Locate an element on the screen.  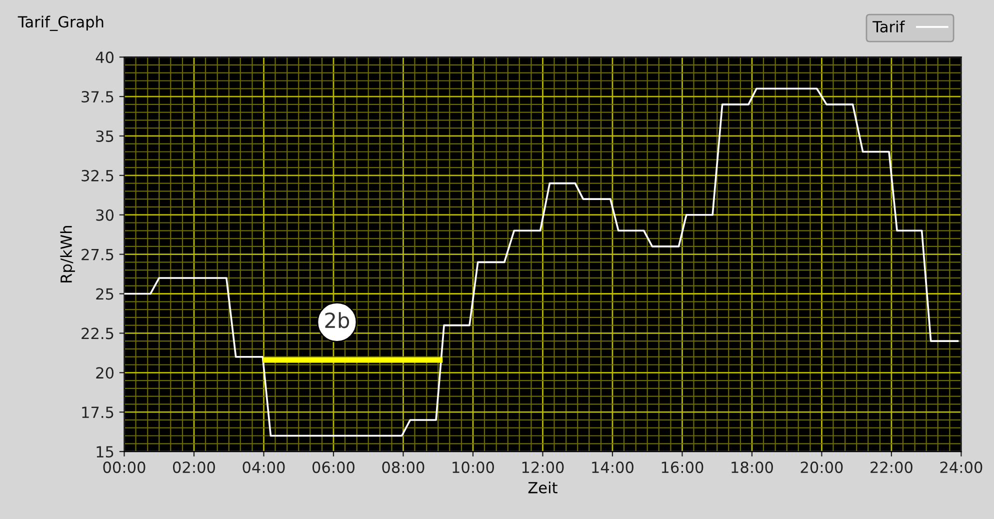
x-tick-label: 02:00 is located at coordinates (193, 468).